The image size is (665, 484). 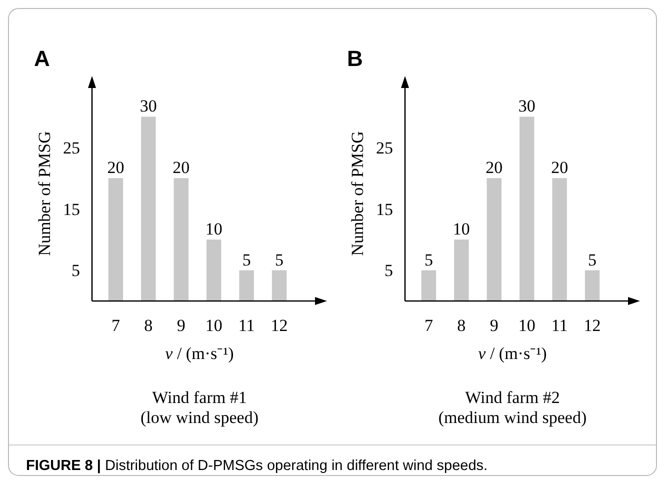 What do you see at coordinates (355, 58) in the screenshot?
I see `chart-title: B` at bounding box center [355, 58].